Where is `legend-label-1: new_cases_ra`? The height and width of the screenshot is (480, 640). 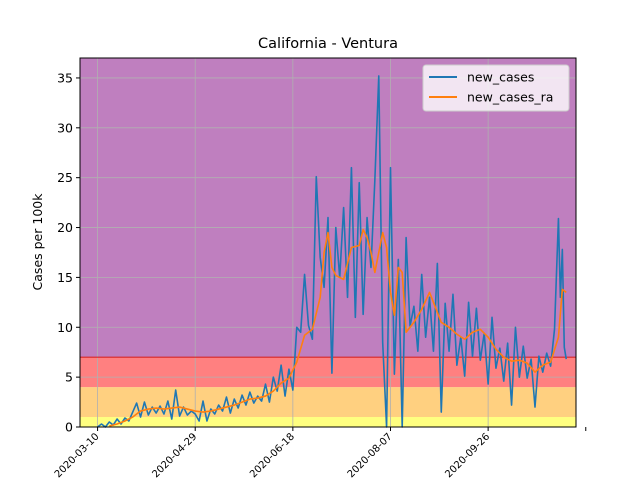
legend-label-1: new_cases_ra is located at coordinates (510, 97).